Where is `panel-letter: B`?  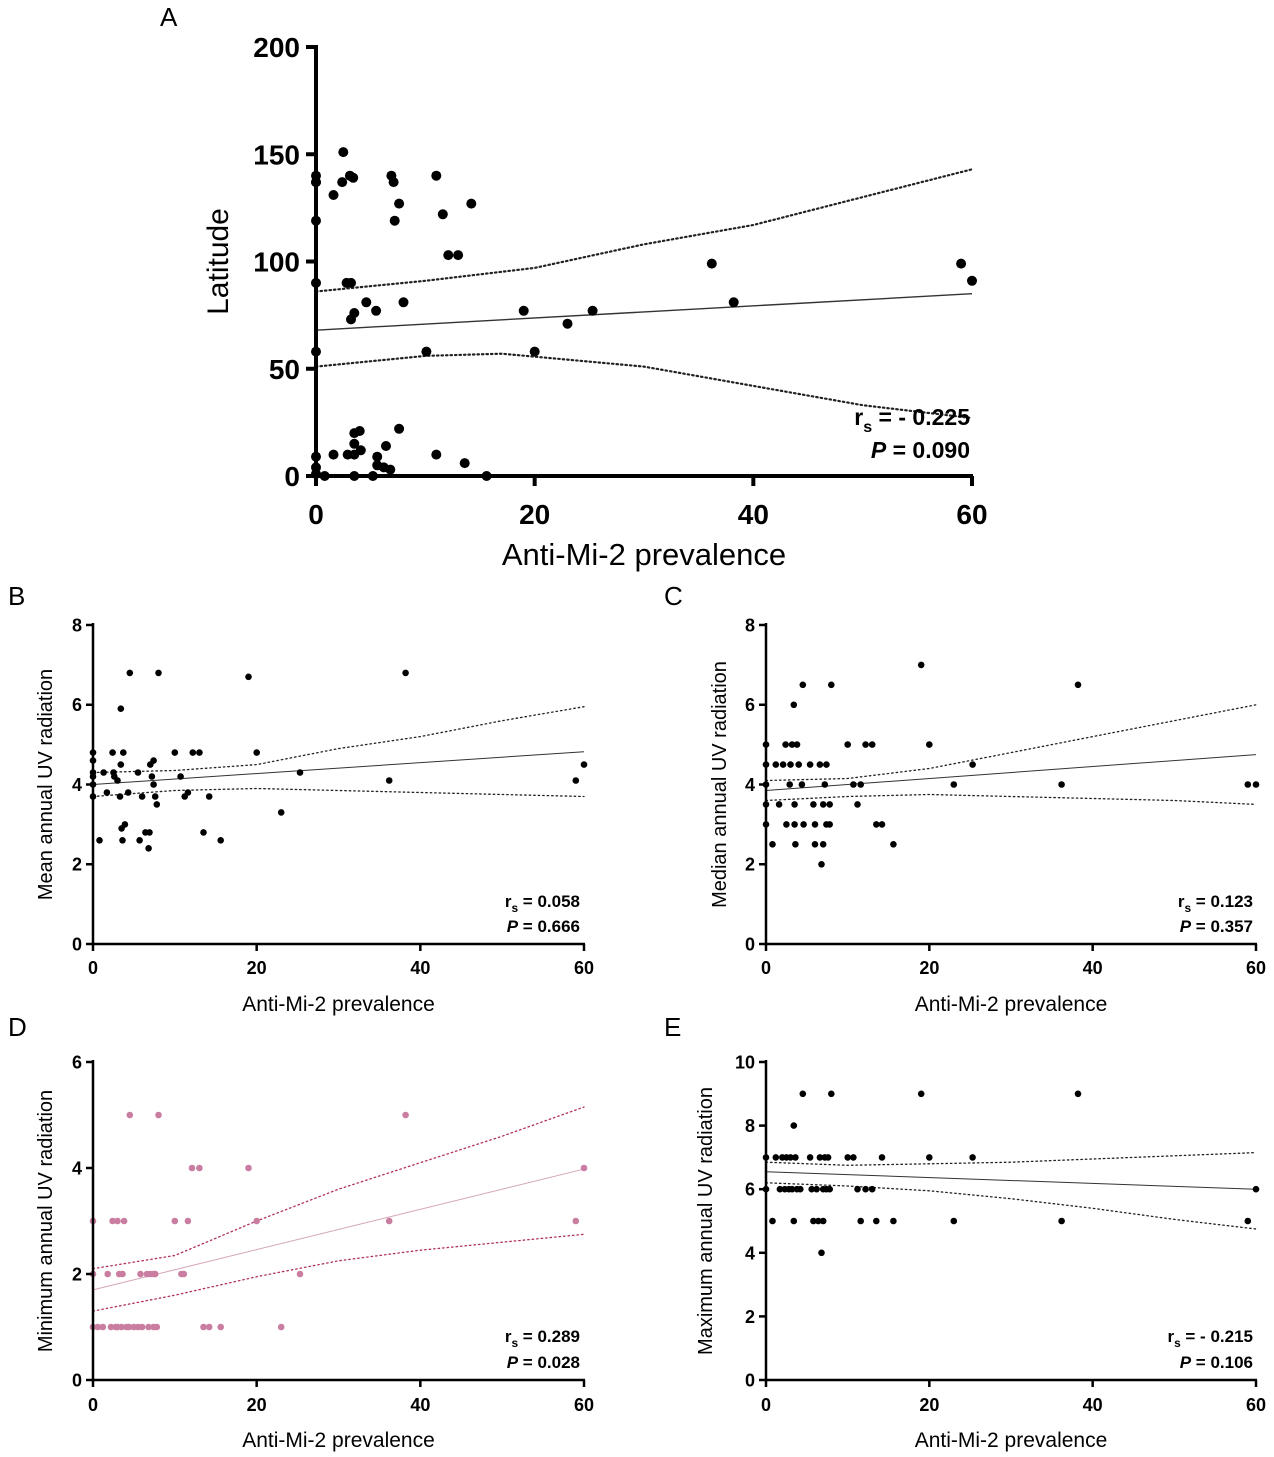 panel-letter: B is located at coordinates (16, 596).